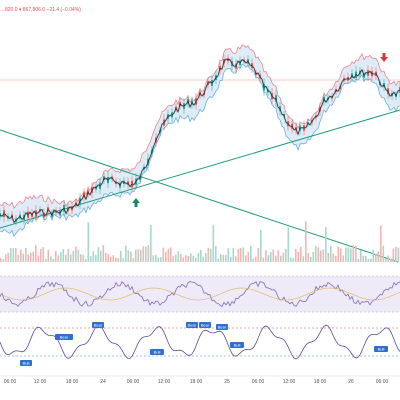  What do you see at coordinates (351, 382) in the screenshot?
I see `time-axis-label: 26` at bounding box center [351, 382].